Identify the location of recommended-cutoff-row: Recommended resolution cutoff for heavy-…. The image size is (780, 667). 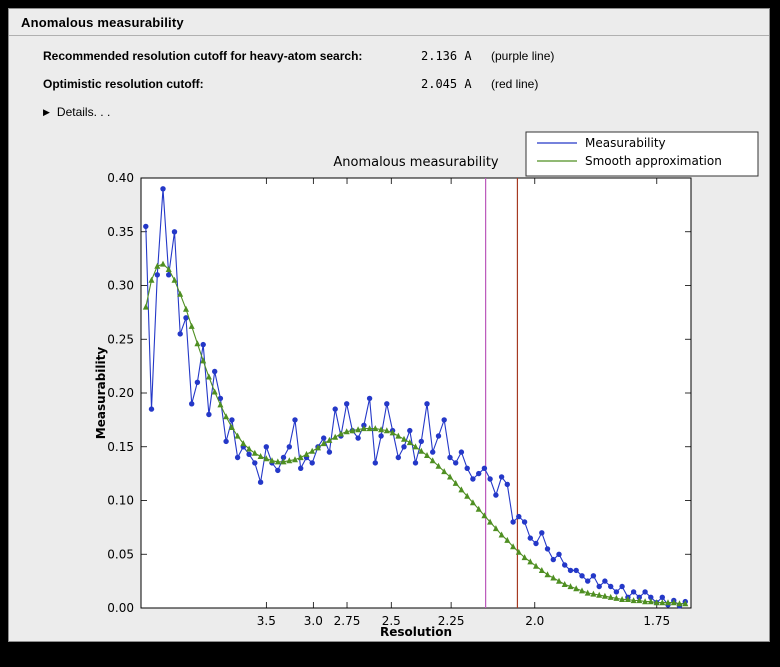
(389, 57).